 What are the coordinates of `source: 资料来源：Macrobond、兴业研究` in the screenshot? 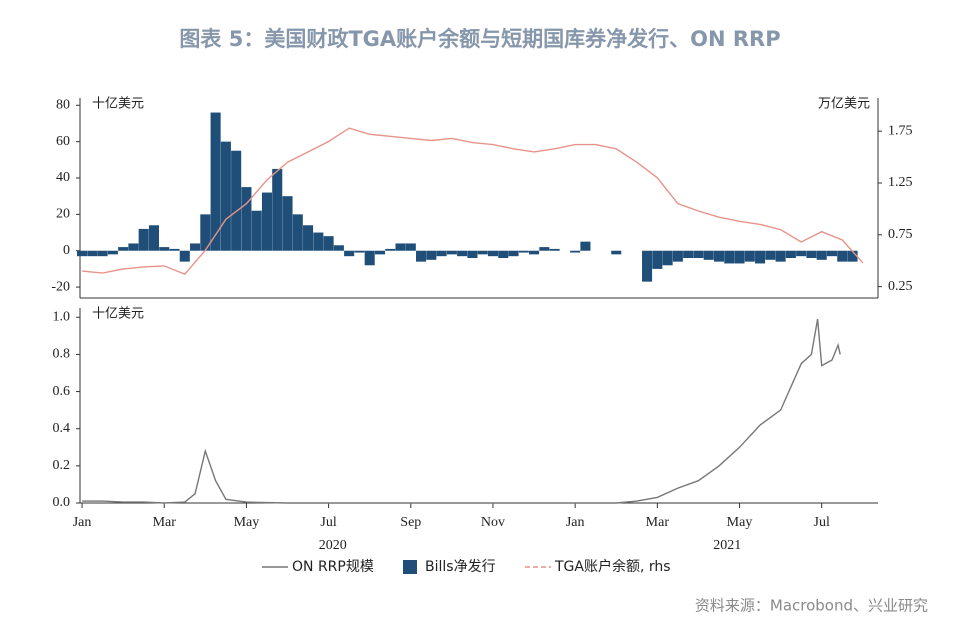 It's located at (811, 606).